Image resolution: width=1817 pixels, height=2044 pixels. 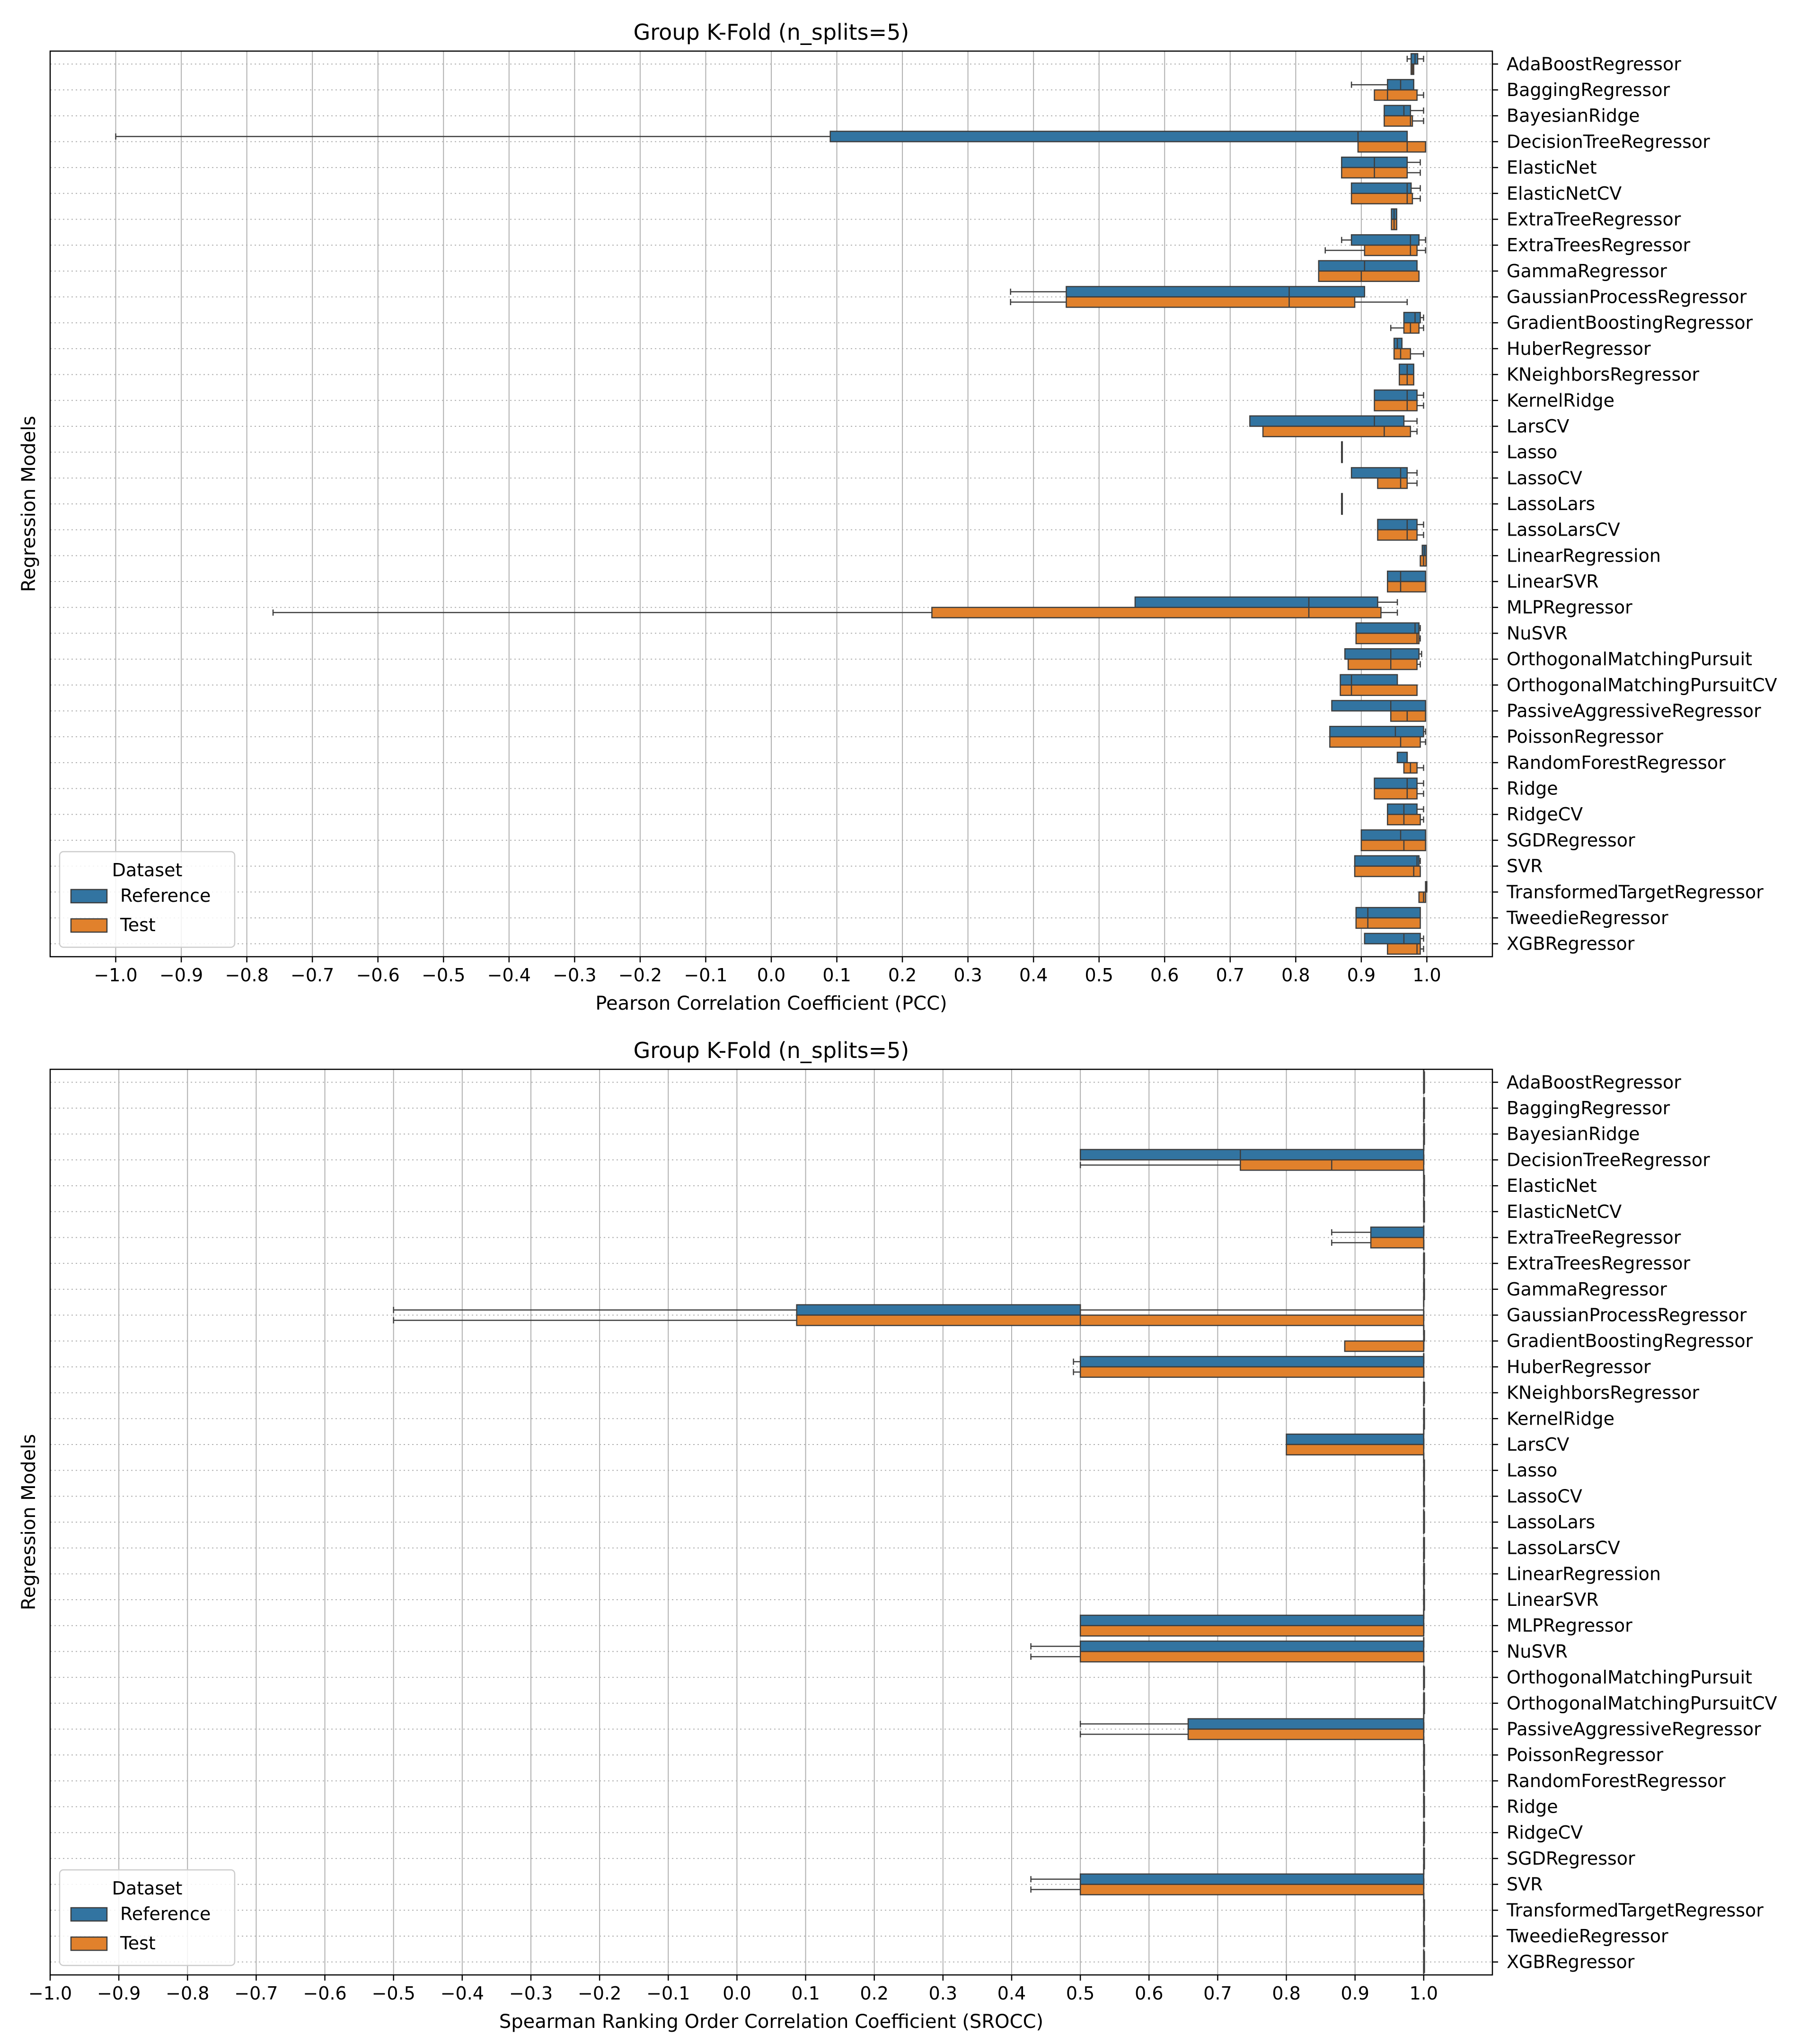 I want to click on y-tick-label: TransformedTargetRegressor, so click(x=1635, y=891).